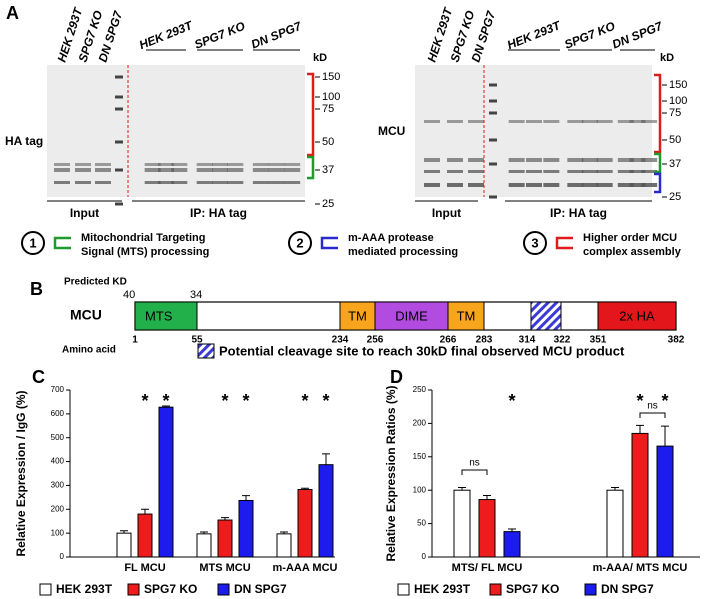  What do you see at coordinates (484, 340) in the screenshot?
I see `residue-number: 283` at bounding box center [484, 340].